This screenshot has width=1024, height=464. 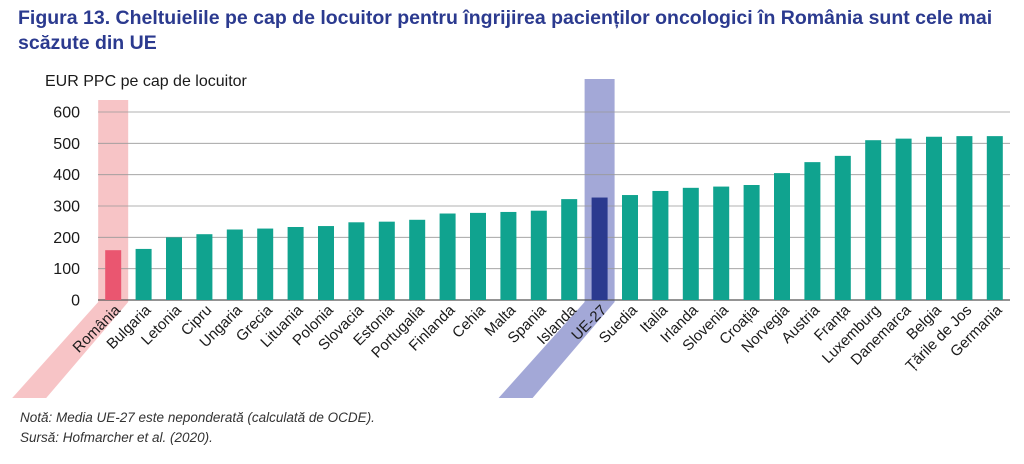 I want to click on bar-danemarca, so click(x=903, y=219).